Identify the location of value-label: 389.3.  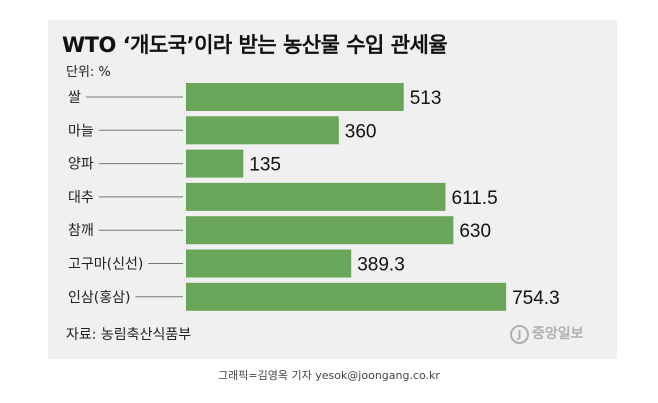
(381, 265).